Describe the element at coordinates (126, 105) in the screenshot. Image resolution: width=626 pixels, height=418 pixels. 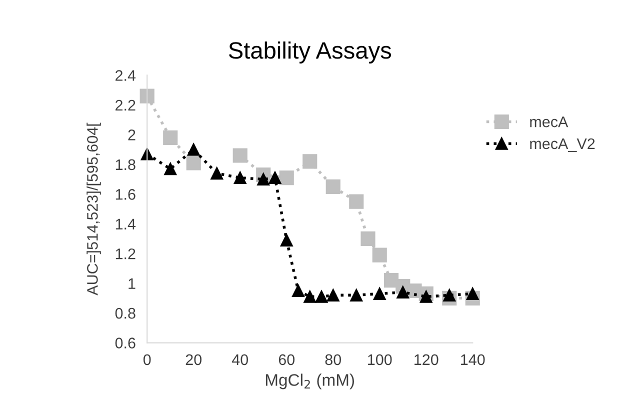
I see `y-tick-label: 2.2` at that location.